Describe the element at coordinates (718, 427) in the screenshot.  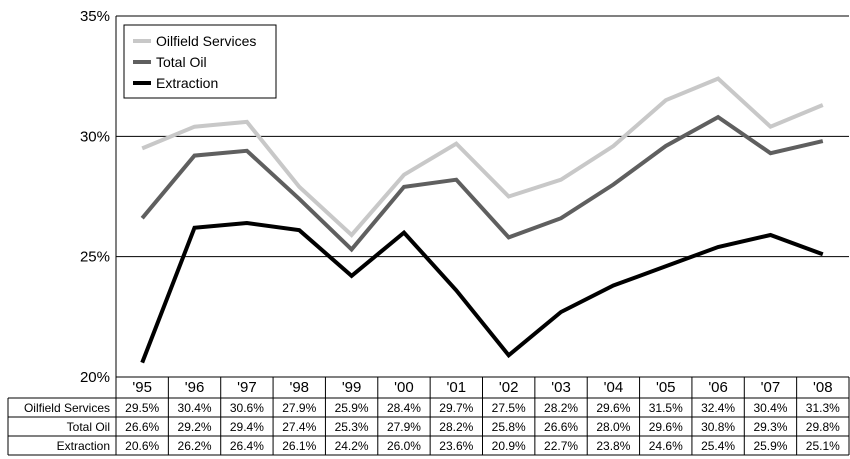
I see `table-cell: 30.8%` at that location.